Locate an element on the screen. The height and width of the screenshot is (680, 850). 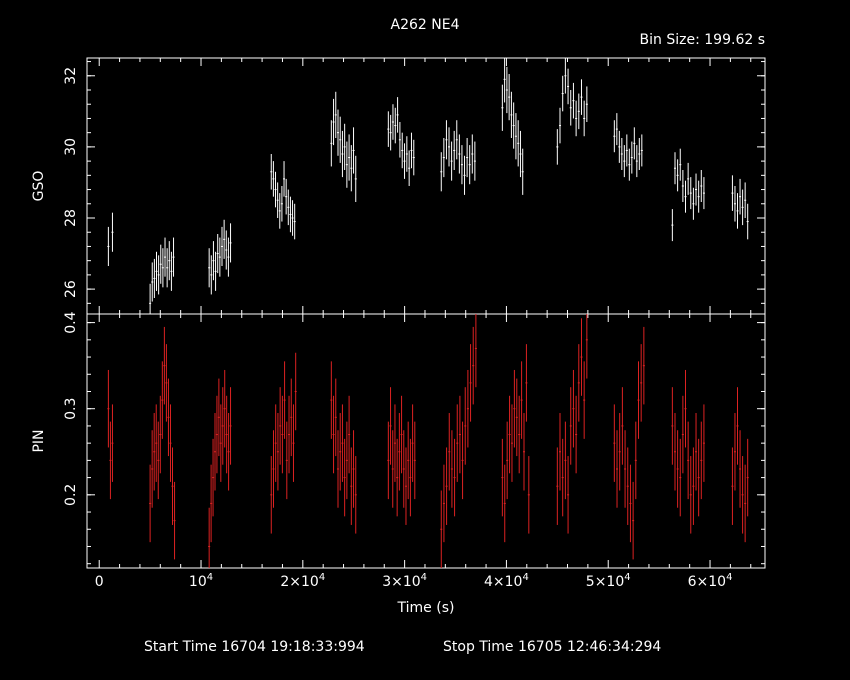
y-tick-label: 0.2 is located at coordinates (71, 495).